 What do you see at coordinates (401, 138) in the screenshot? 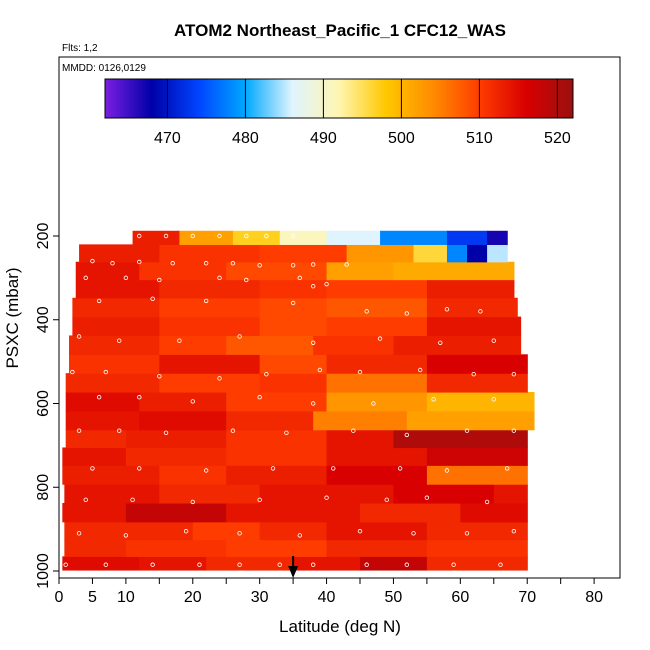
I see `colorbar-tick-label: 500` at bounding box center [401, 138].